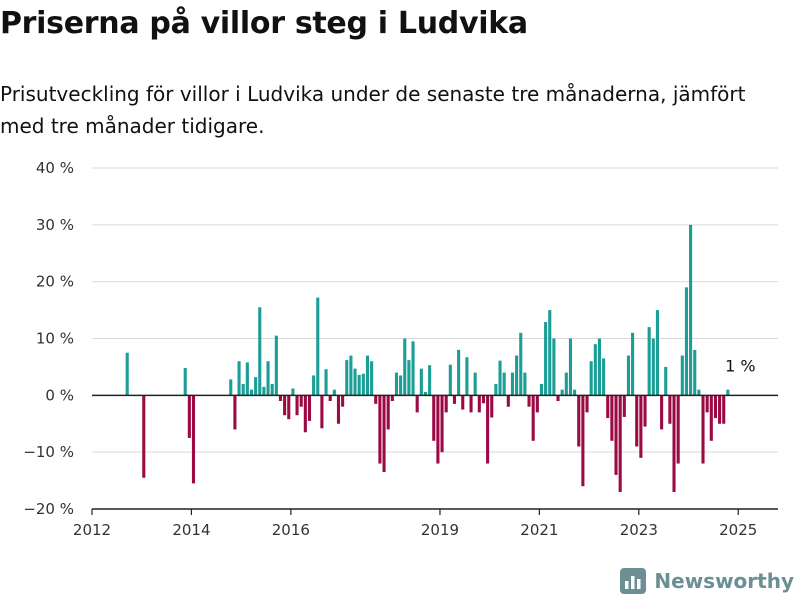 This screenshot has height=600, width=800. Describe the element at coordinates (191, 530) in the screenshot. I see `x-tick-label: 2014` at that location.